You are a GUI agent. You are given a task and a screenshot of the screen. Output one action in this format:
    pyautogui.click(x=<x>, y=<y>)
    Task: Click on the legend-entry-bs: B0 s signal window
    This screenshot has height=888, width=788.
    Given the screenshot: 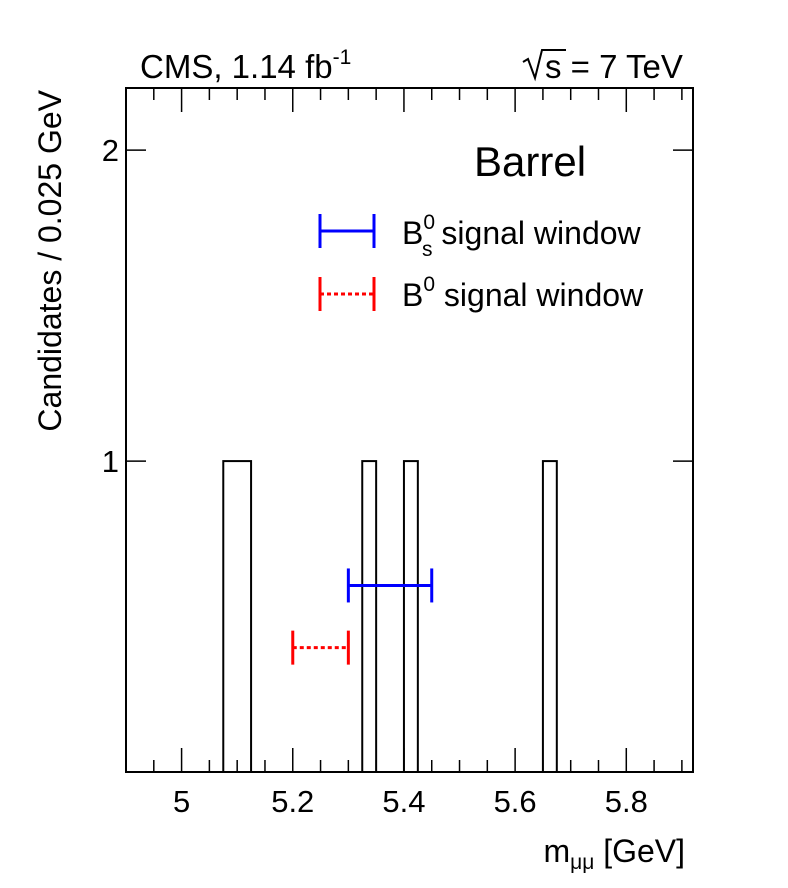 What is the action you would take?
    pyautogui.click(x=480, y=236)
    